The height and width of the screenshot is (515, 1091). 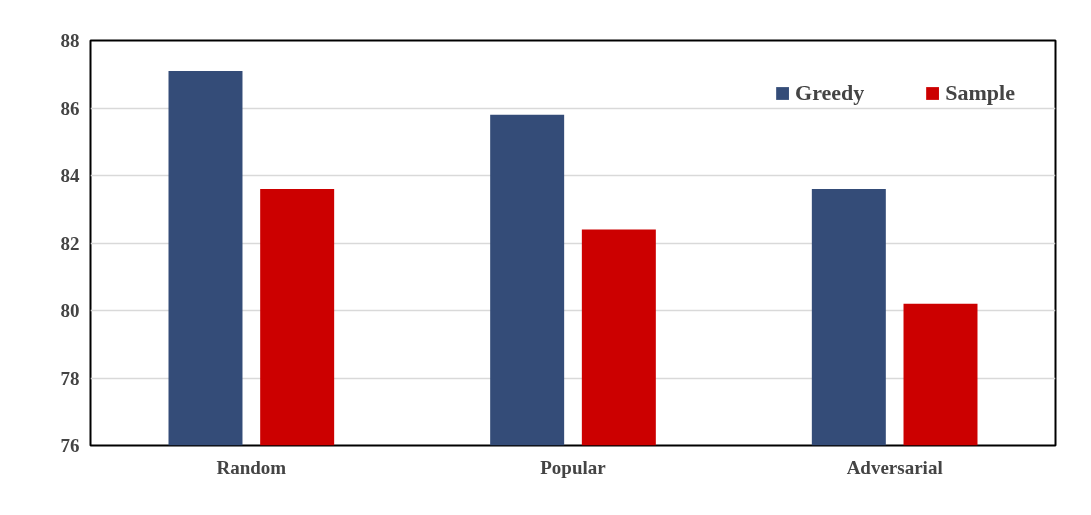 I want to click on x-tick-label: Popular, so click(x=573, y=467).